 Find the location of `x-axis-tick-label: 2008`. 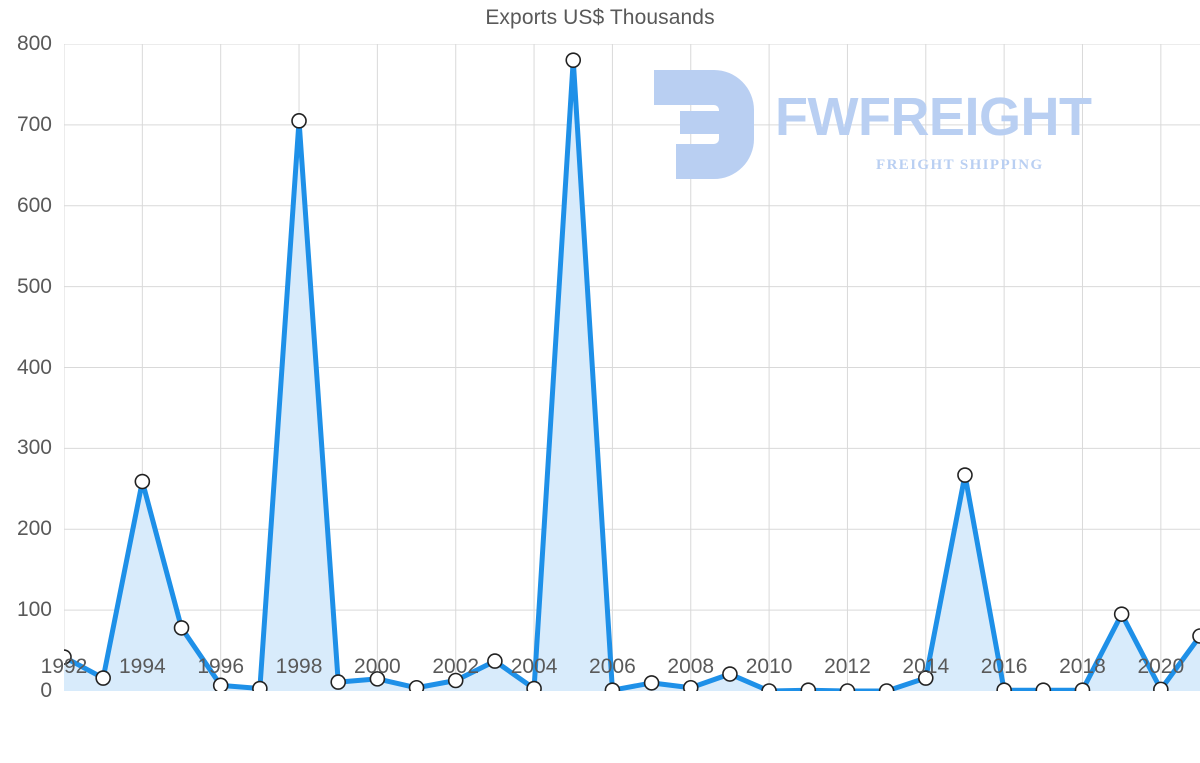

x-axis-tick-label: 2008 is located at coordinates (691, 666).